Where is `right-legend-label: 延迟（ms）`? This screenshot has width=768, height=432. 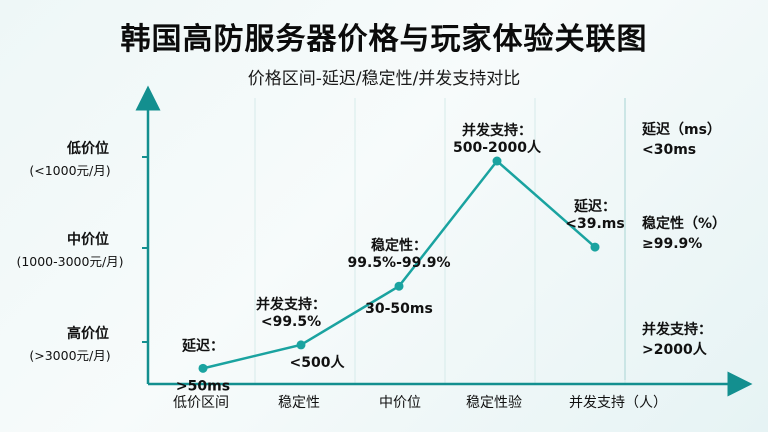
right-legend-label: 延迟（ms） is located at coordinates (681, 129).